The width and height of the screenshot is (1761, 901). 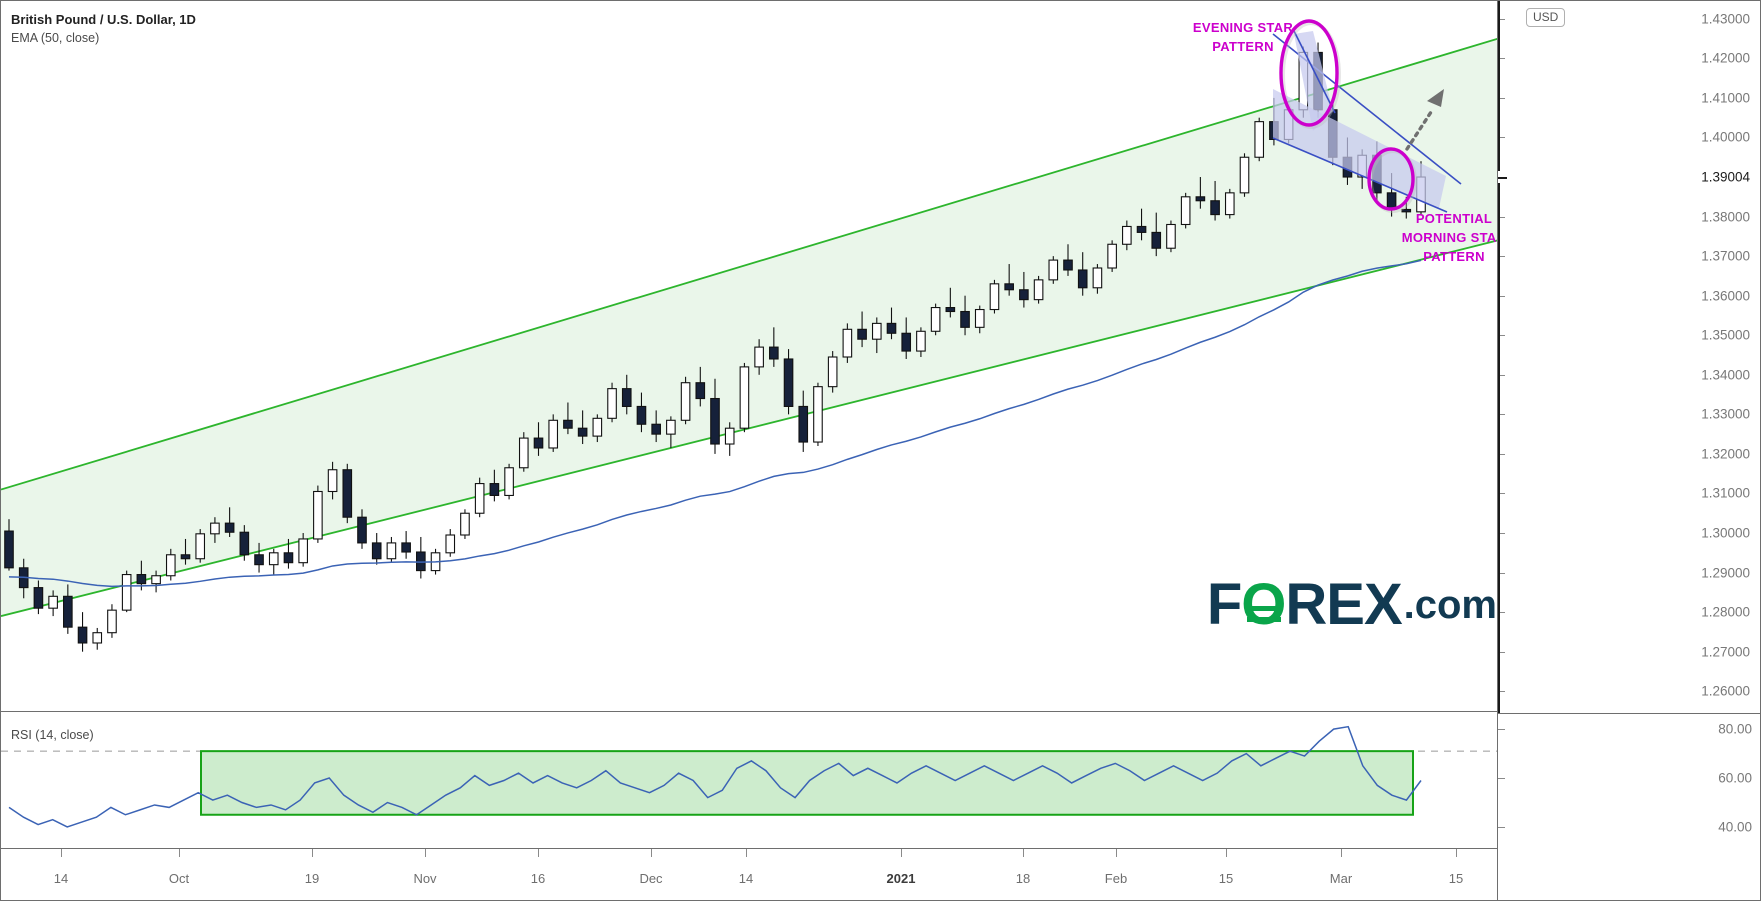 I want to click on price-tick-label: 1.33000, so click(x=1725, y=414).